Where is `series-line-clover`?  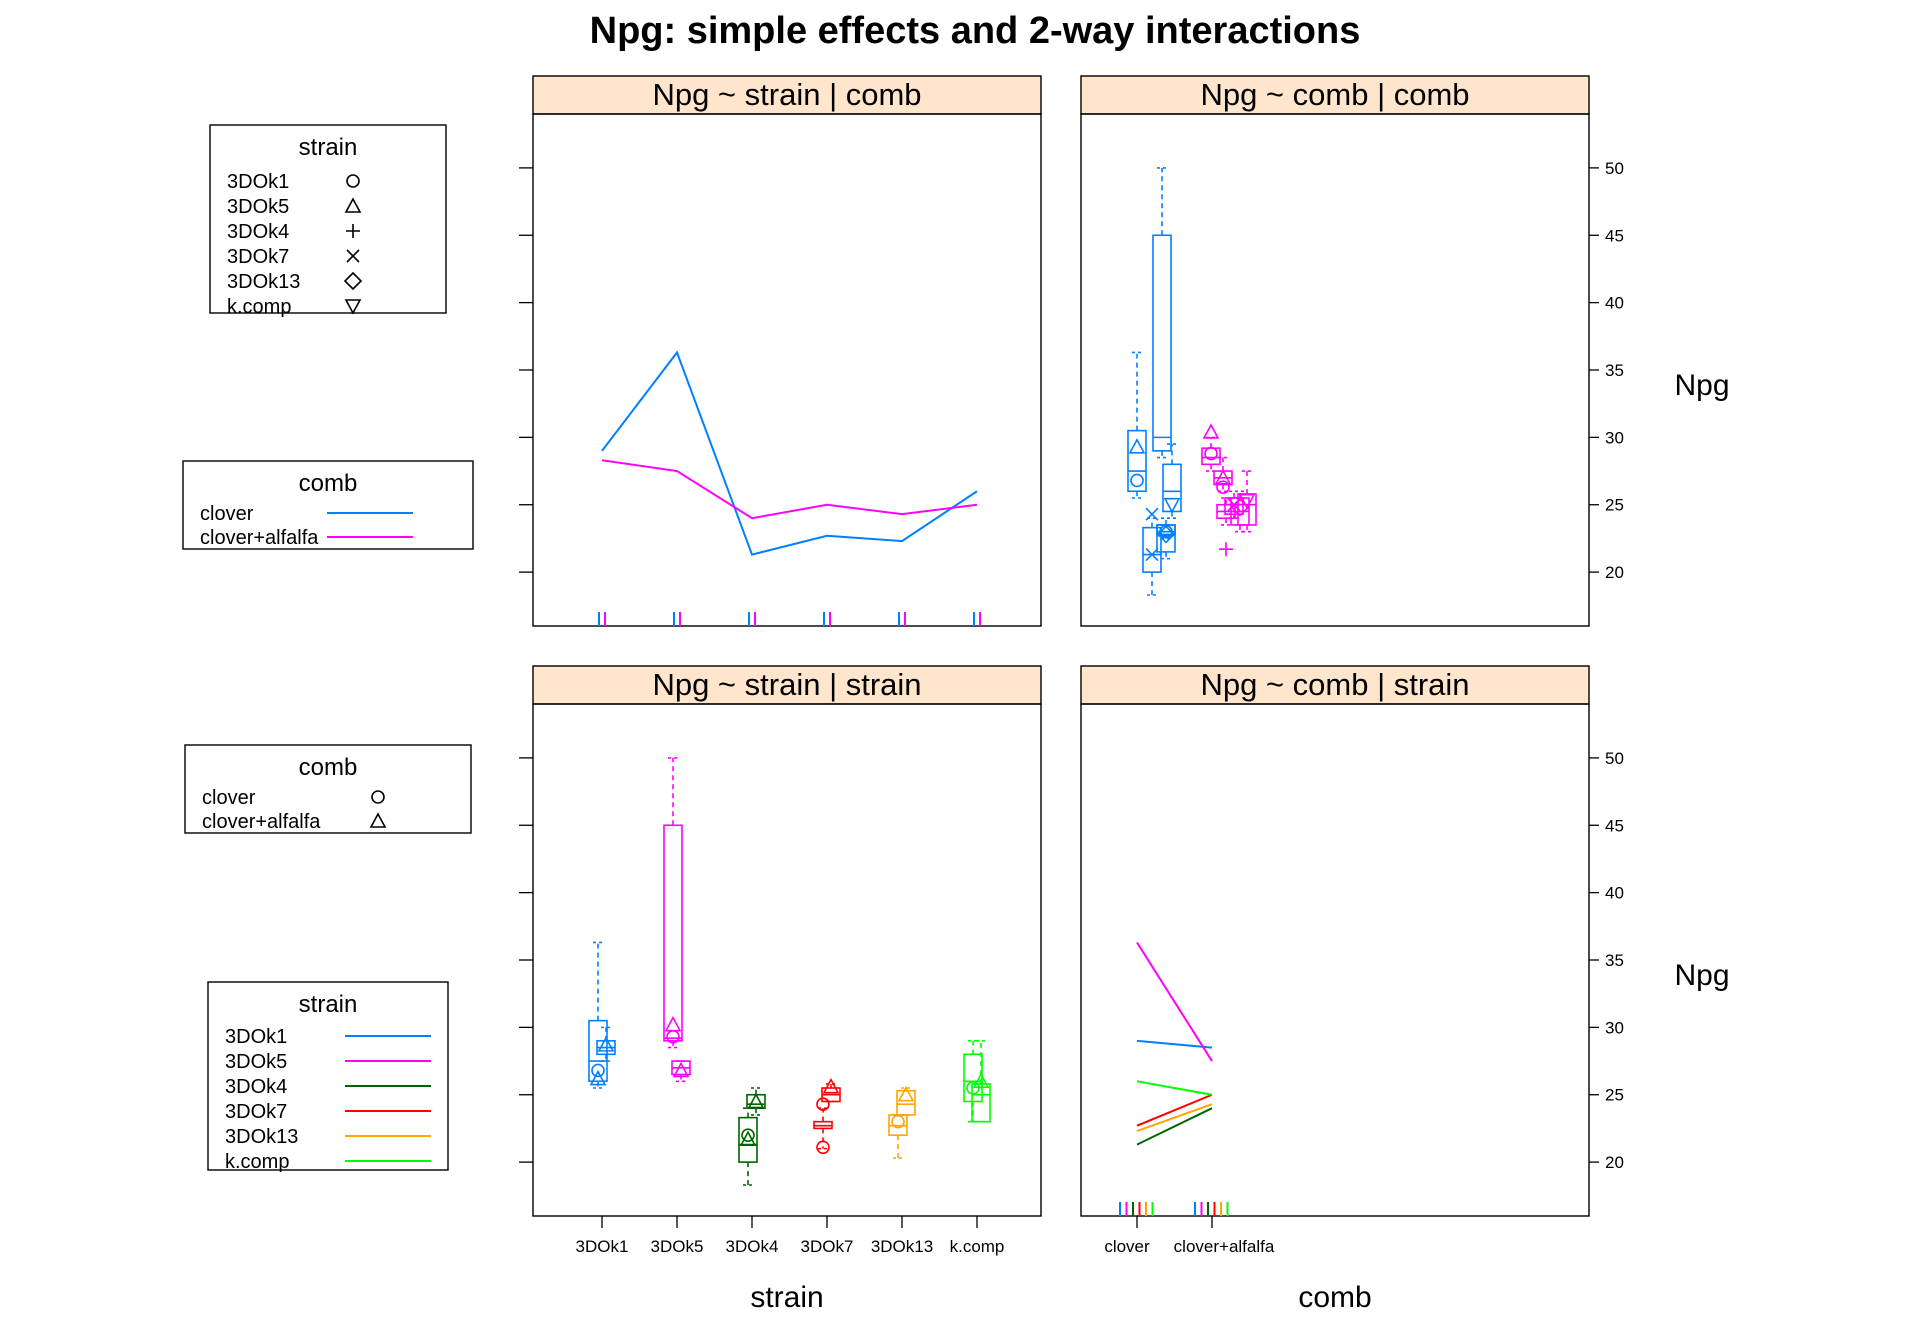 series-line-clover is located at coordinates (789, 453).